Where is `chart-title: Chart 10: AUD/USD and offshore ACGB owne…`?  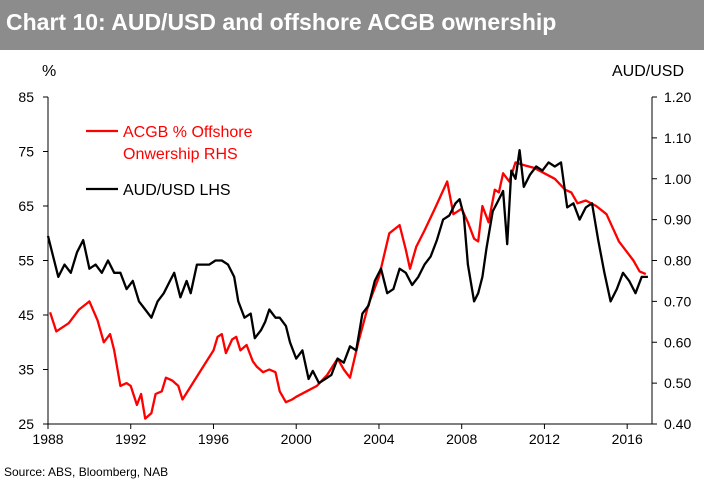
chart-title: Chart 10: AUD/USD and offshore ACGB owne… is located at coordinates (281, 22).